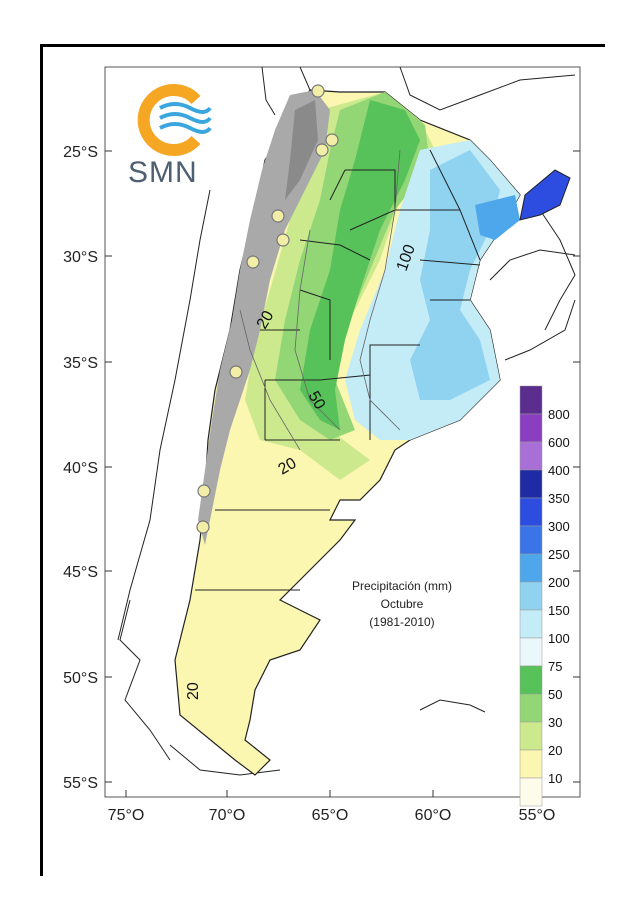 The height and width of the screenshot is (922, 642). I want to click on andes-high-peaks, so click(301, 150).